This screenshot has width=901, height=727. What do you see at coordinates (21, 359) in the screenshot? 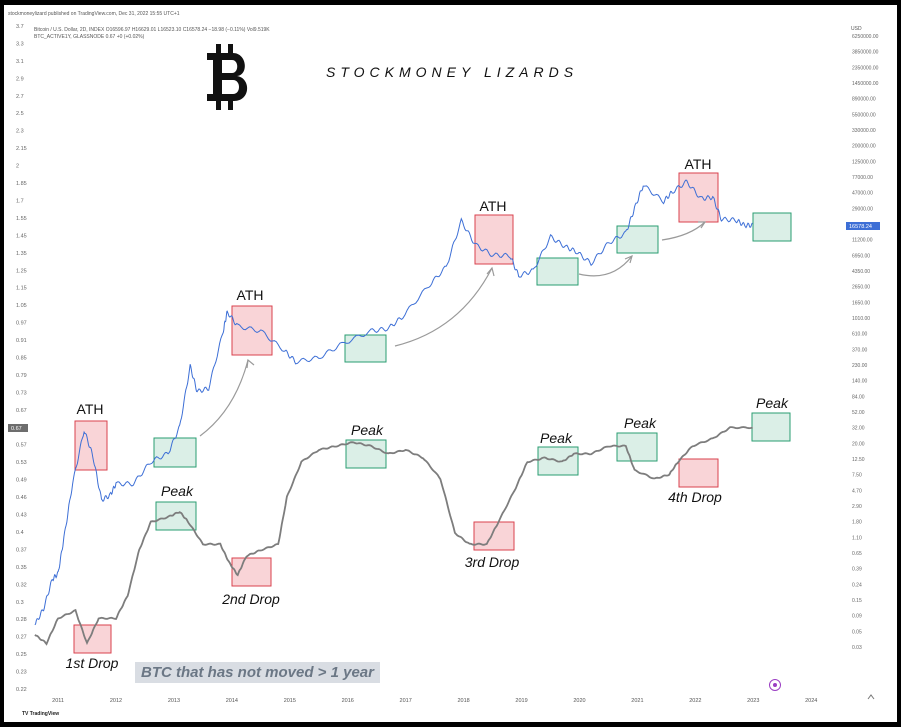
I see `left-tick-label: 0.85` at bounding box center [21, 359].